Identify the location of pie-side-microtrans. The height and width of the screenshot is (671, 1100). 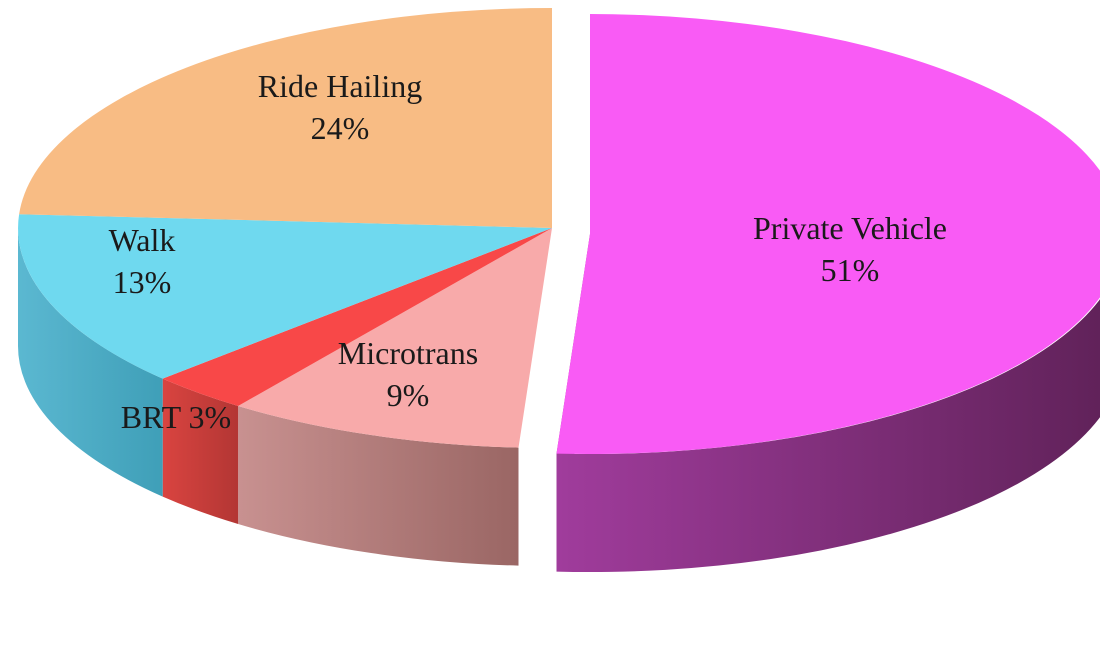
(378, 486).